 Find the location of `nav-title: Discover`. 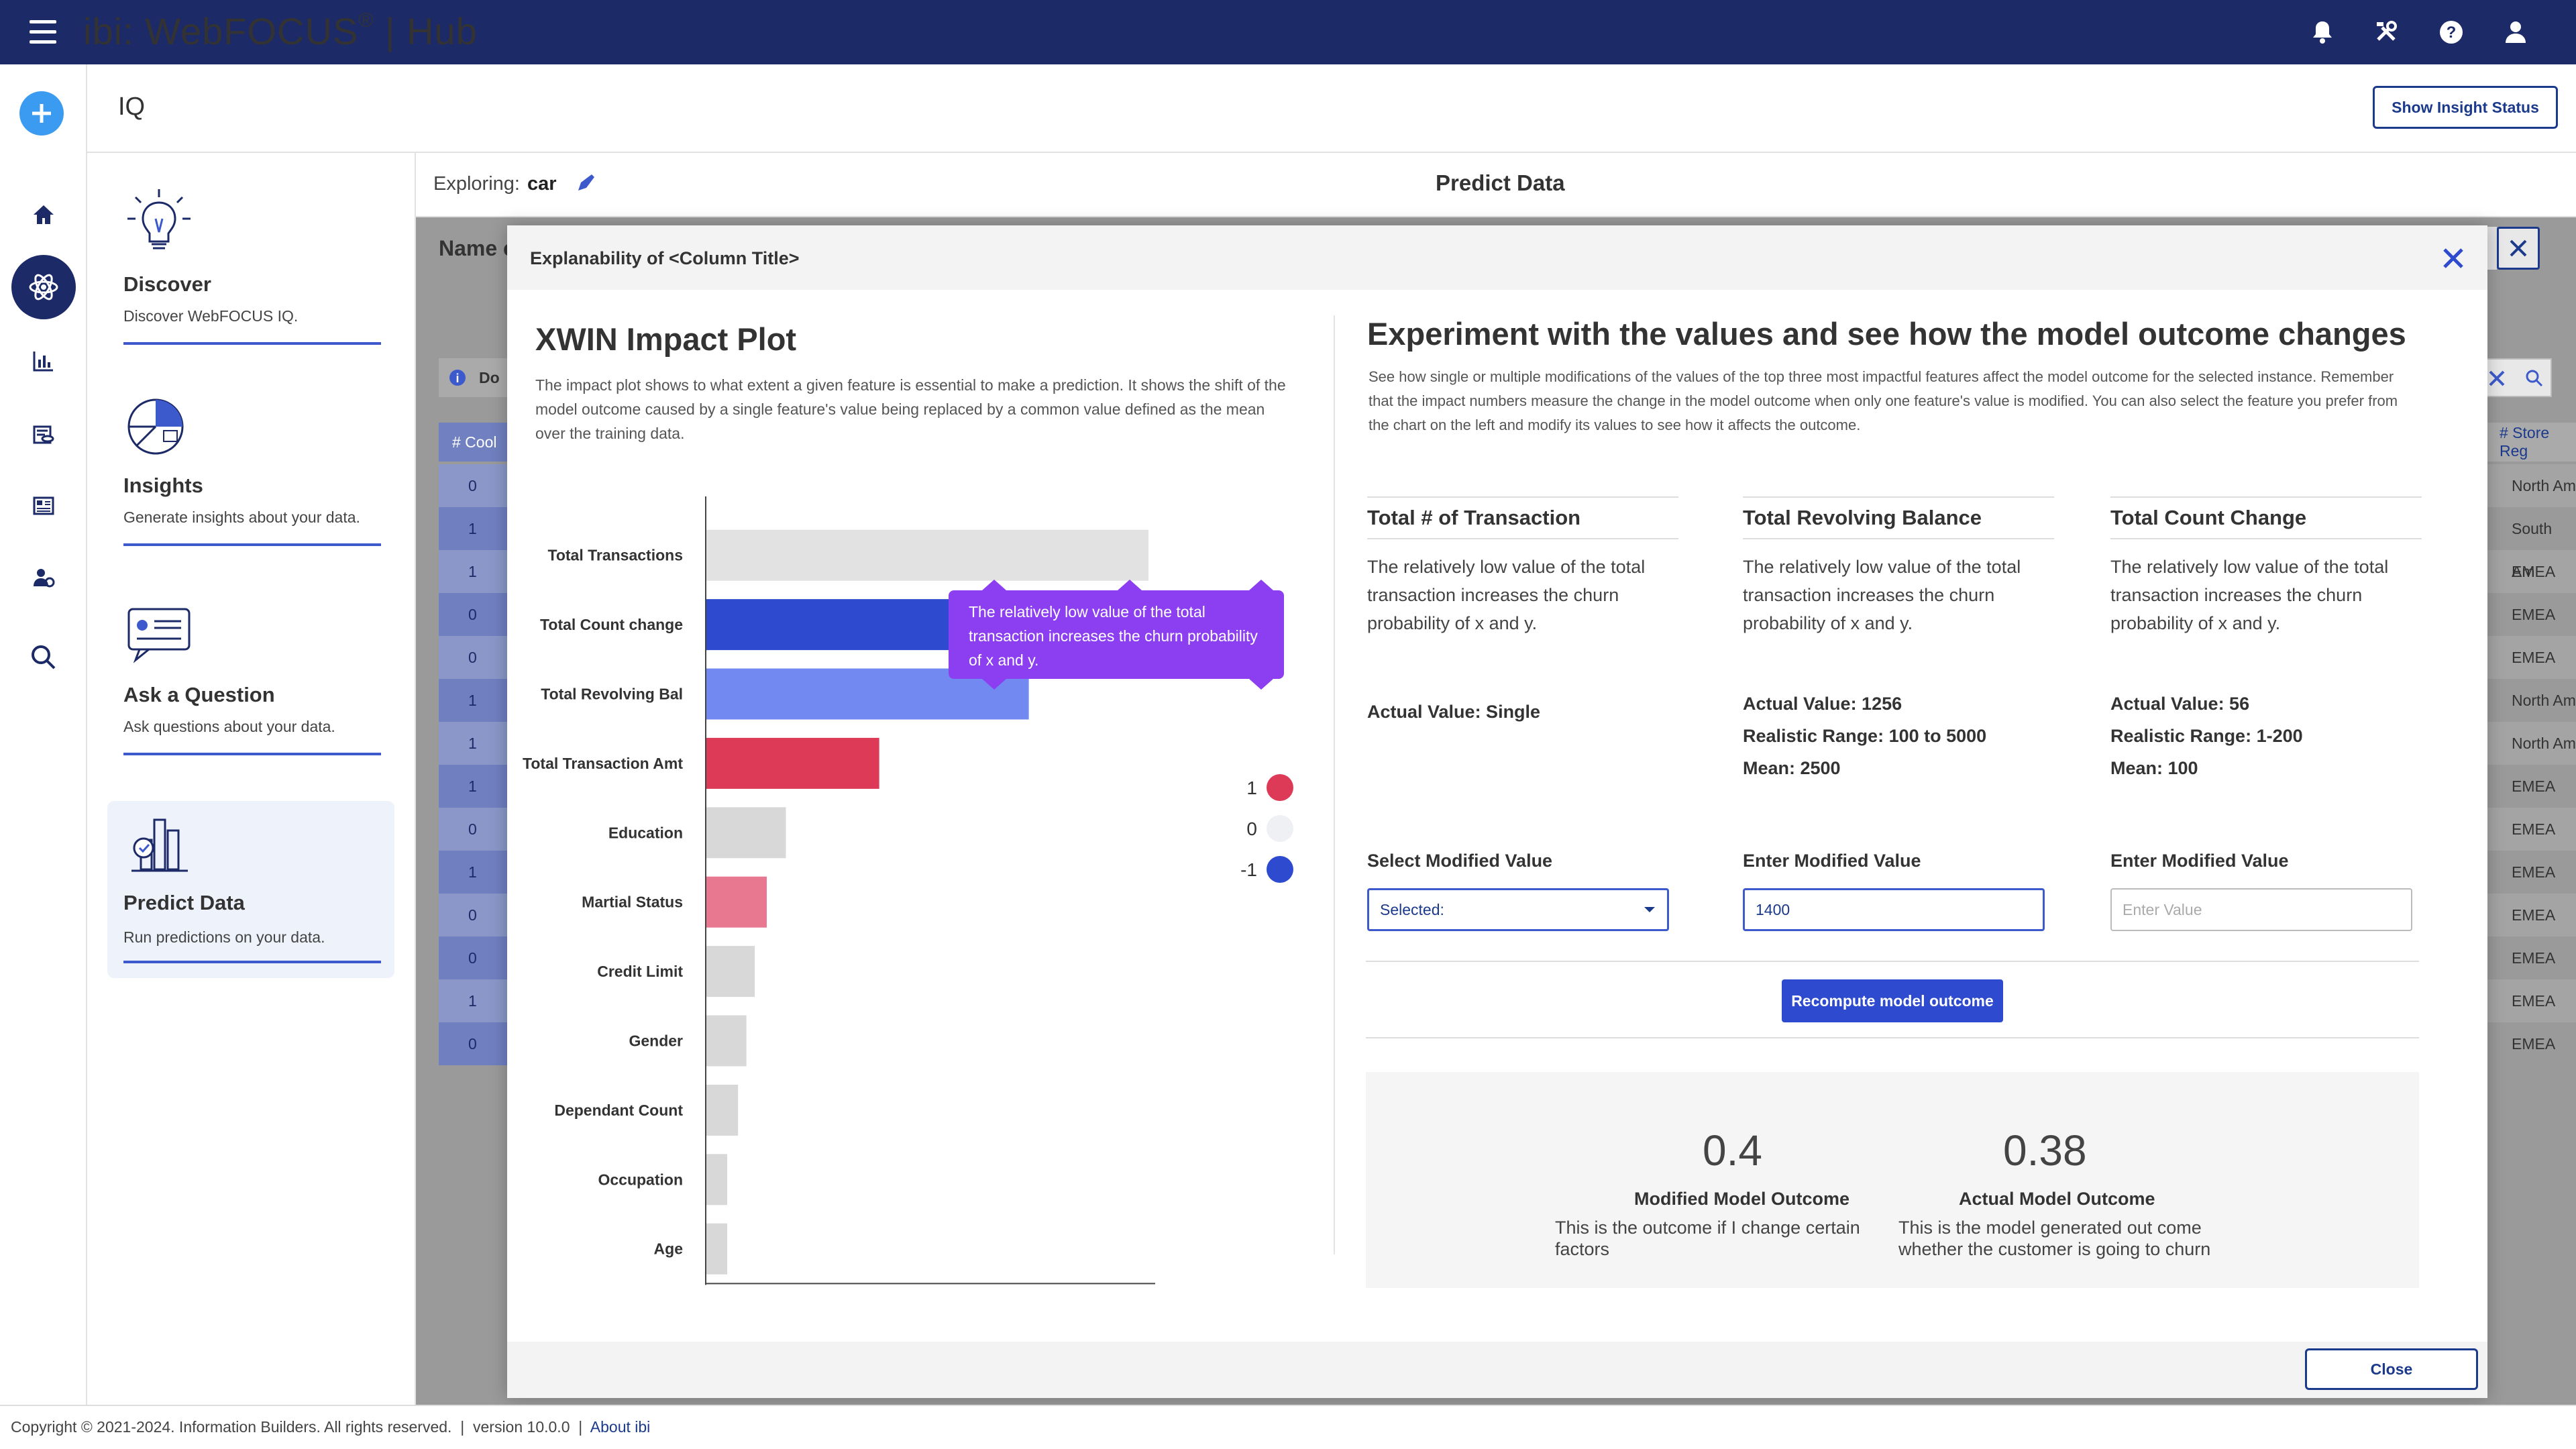

nav-title: Discover is located at coordinates (167, 284).